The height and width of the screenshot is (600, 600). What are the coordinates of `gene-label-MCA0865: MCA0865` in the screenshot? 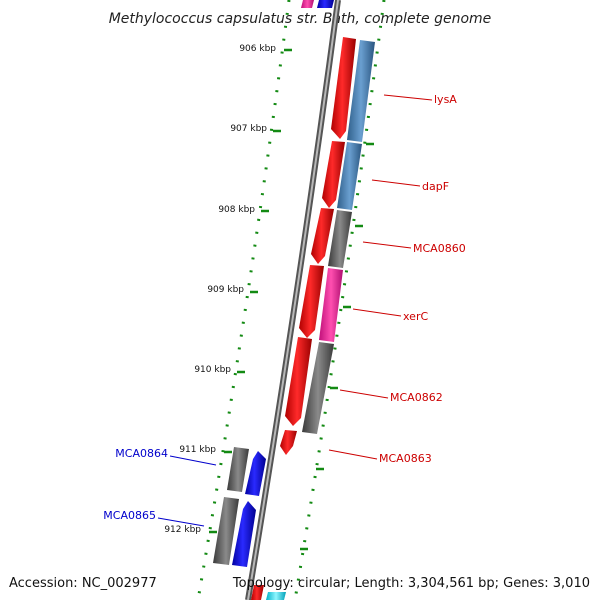 It's located at (129, 515).